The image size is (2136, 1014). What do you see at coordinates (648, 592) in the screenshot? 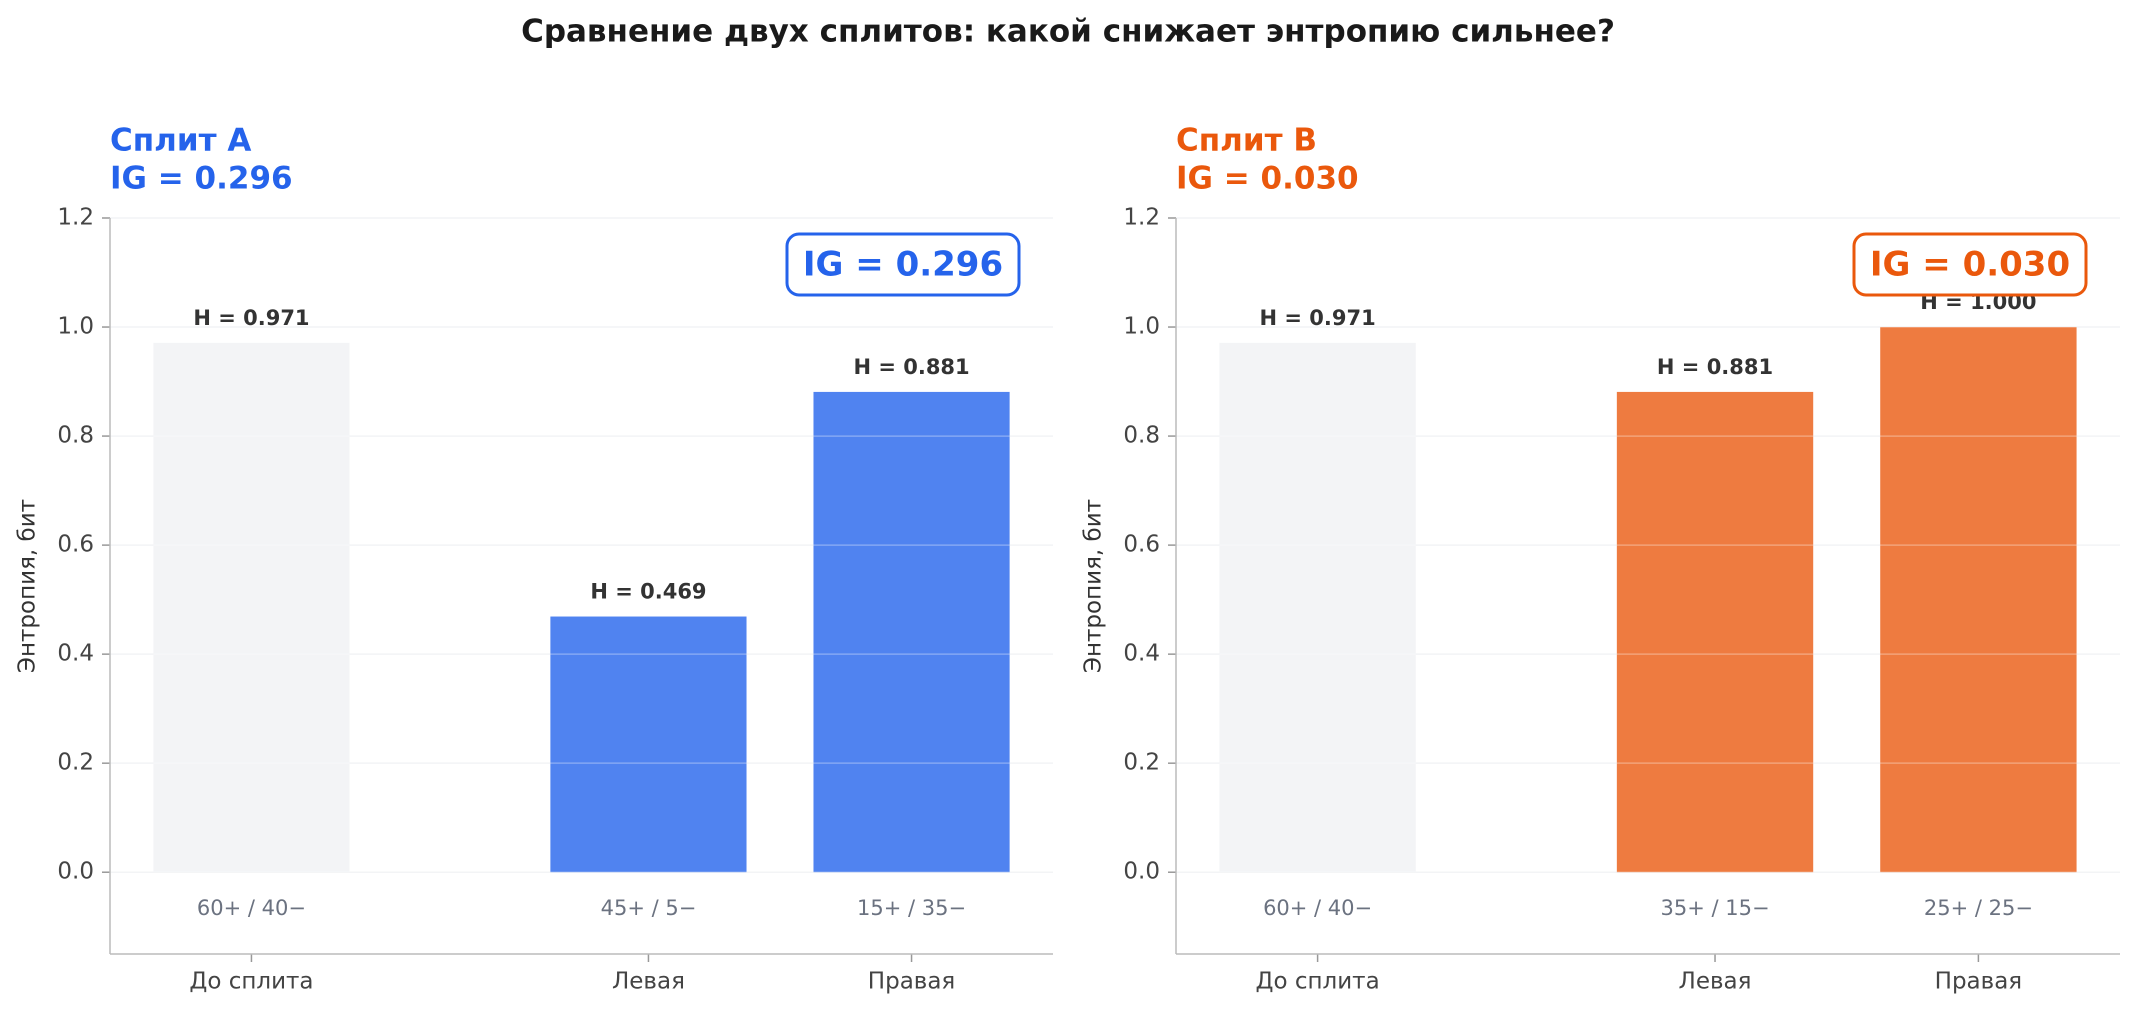
I see `value-label: H = 0.469` at bounding box center [648, 592].